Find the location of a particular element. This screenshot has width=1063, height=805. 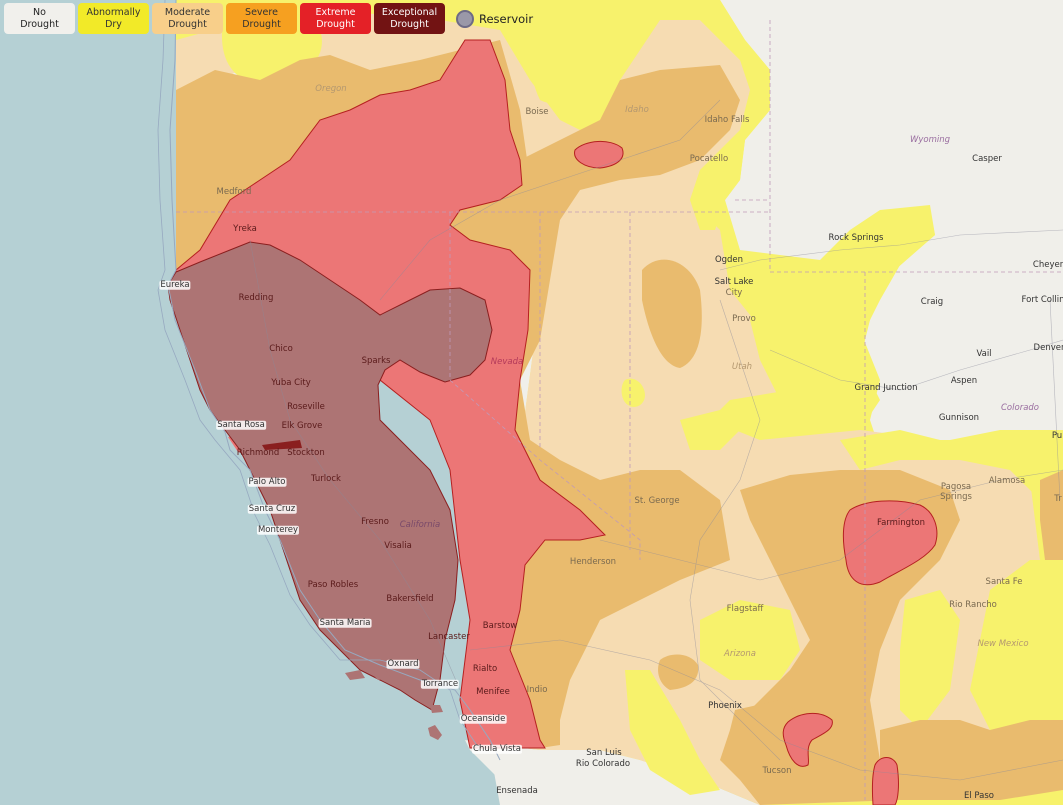

city-label-alamosa: Alamosa is located at coordinates (1007, 480).